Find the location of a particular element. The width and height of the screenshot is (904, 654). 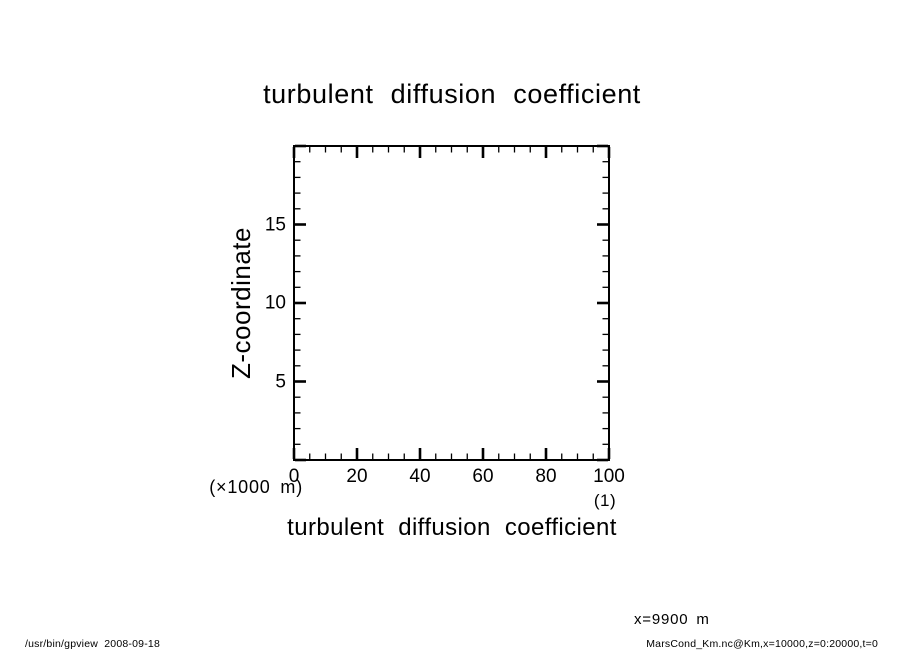

annotation-x-position: x=9900 m is located at coordinates (672, 619).